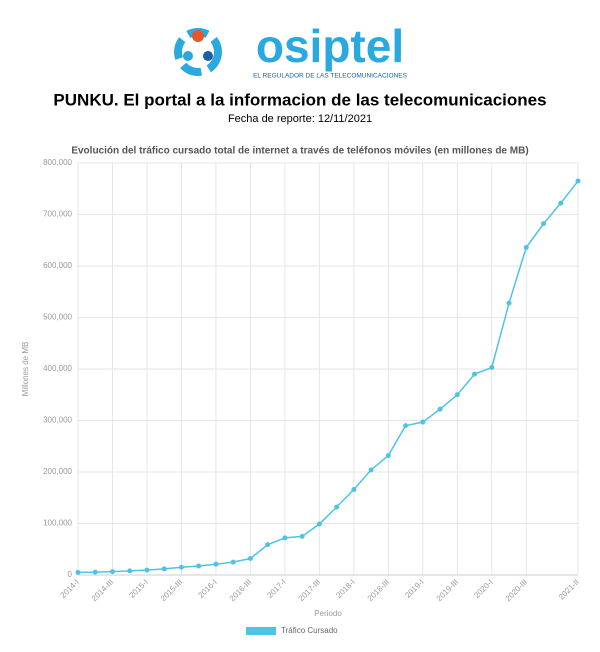 Image resolution: width=600 pixels, height=652 pixels. What do you see at coordinates (300, 119) in the screenshot?
I see `page-subtitle: Fecha de reporte: 12/11/2021` at bounding box center [300, 119].